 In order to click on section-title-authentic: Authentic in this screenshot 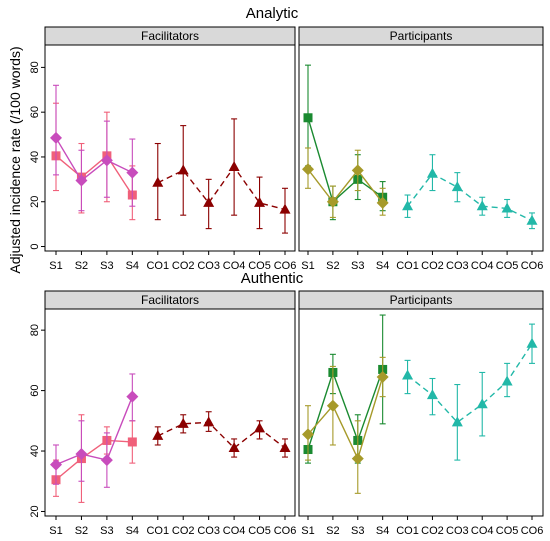, I will do `click(272, 278)`.